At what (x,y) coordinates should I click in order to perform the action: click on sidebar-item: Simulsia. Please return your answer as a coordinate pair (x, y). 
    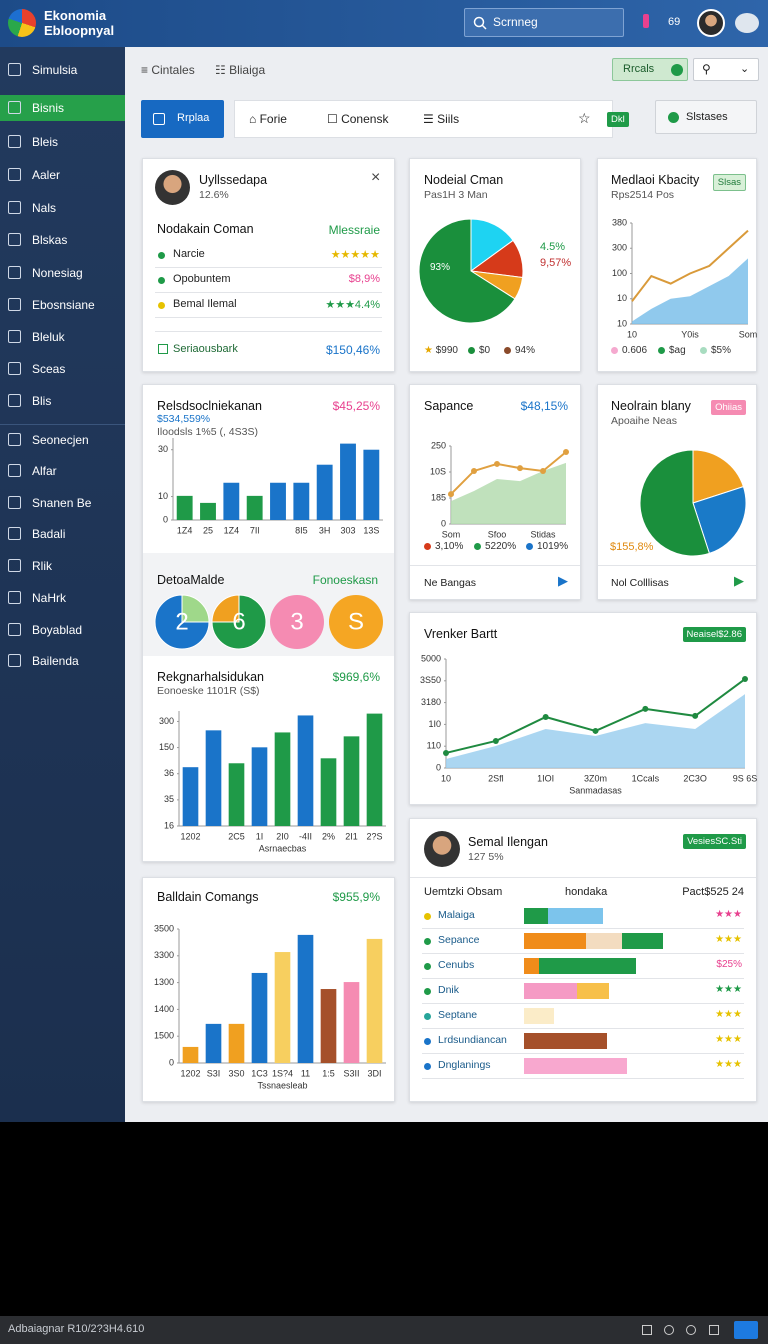
    Looking at the image, I should click on (62, 70).